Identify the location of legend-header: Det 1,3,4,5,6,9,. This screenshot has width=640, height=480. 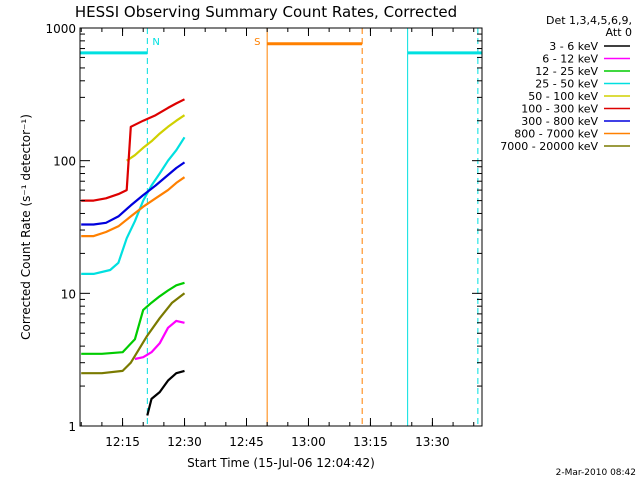
(589, 20).